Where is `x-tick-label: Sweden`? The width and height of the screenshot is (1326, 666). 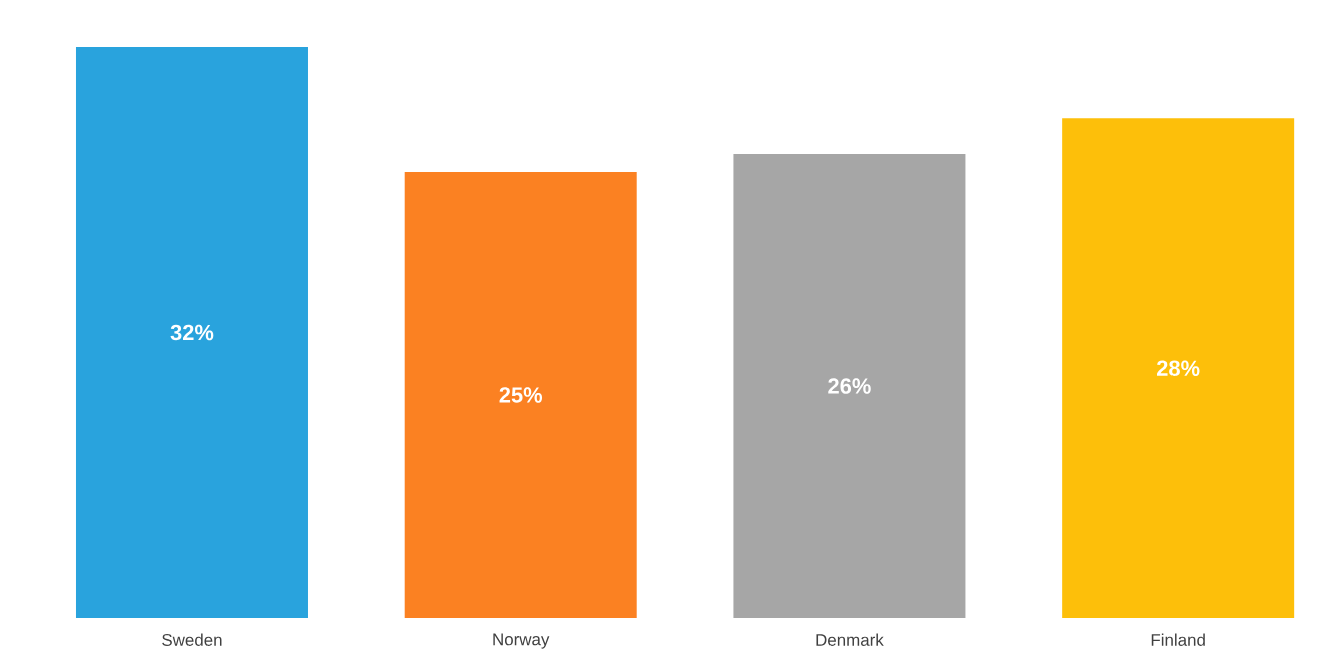
x-tick-label: Sweden is located at coordinates (192, 639).